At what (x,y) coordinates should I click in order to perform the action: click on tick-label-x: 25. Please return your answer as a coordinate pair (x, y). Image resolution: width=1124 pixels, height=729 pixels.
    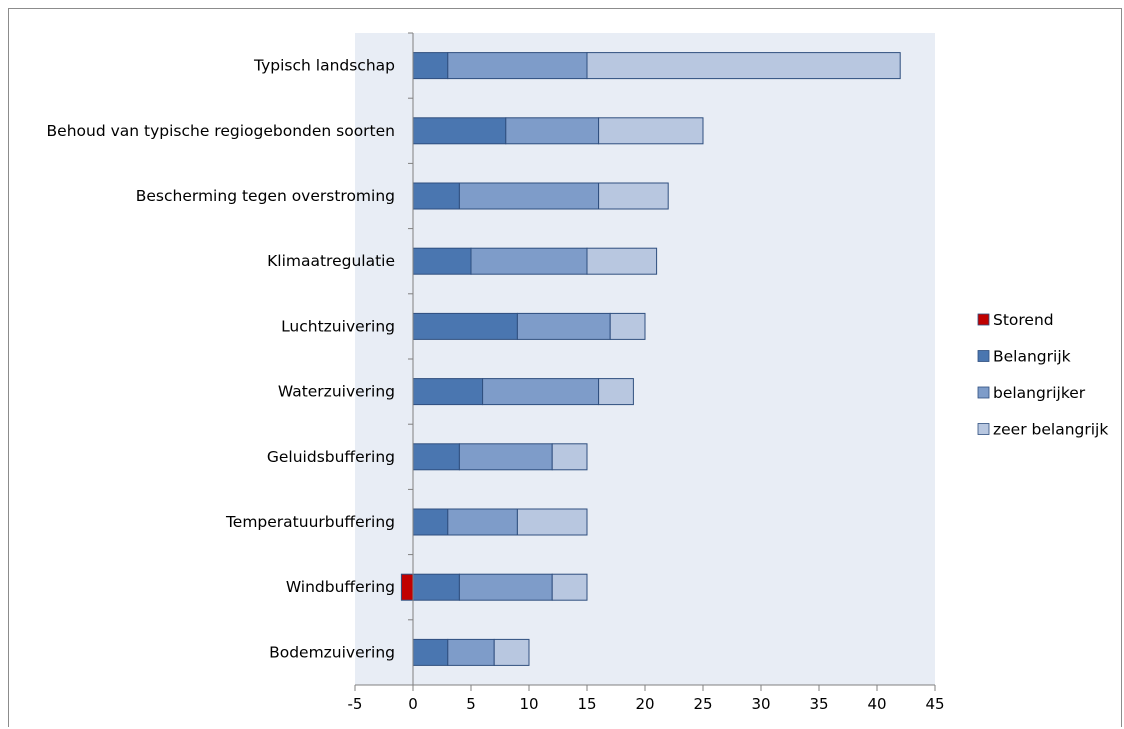
    Looking at the image, I should click on (702, 704).